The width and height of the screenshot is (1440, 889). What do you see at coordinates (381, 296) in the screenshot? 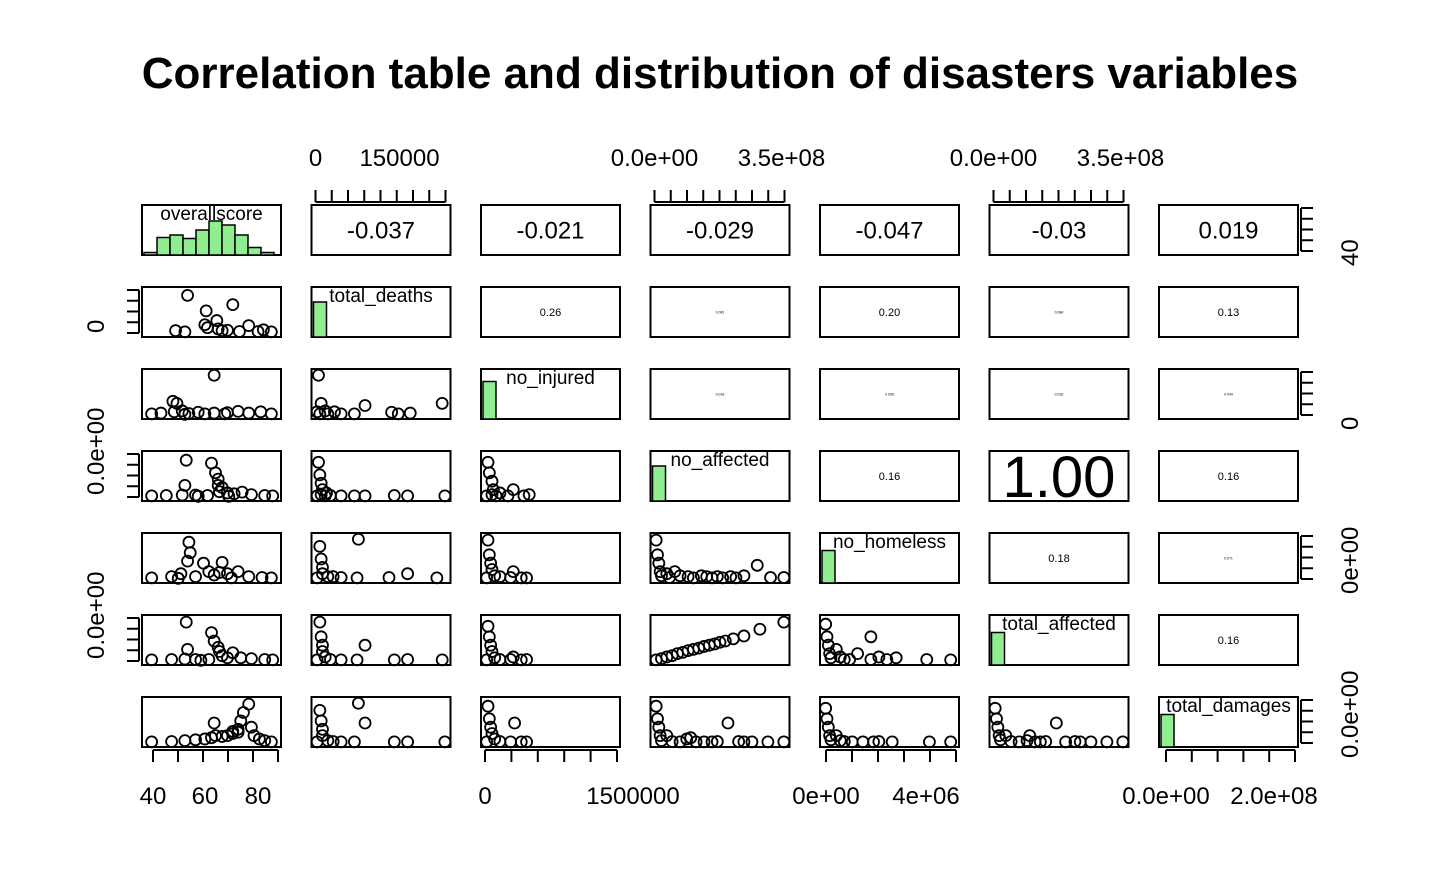
I see `variable-label: total_deaths` at bounding box center [381, 296].